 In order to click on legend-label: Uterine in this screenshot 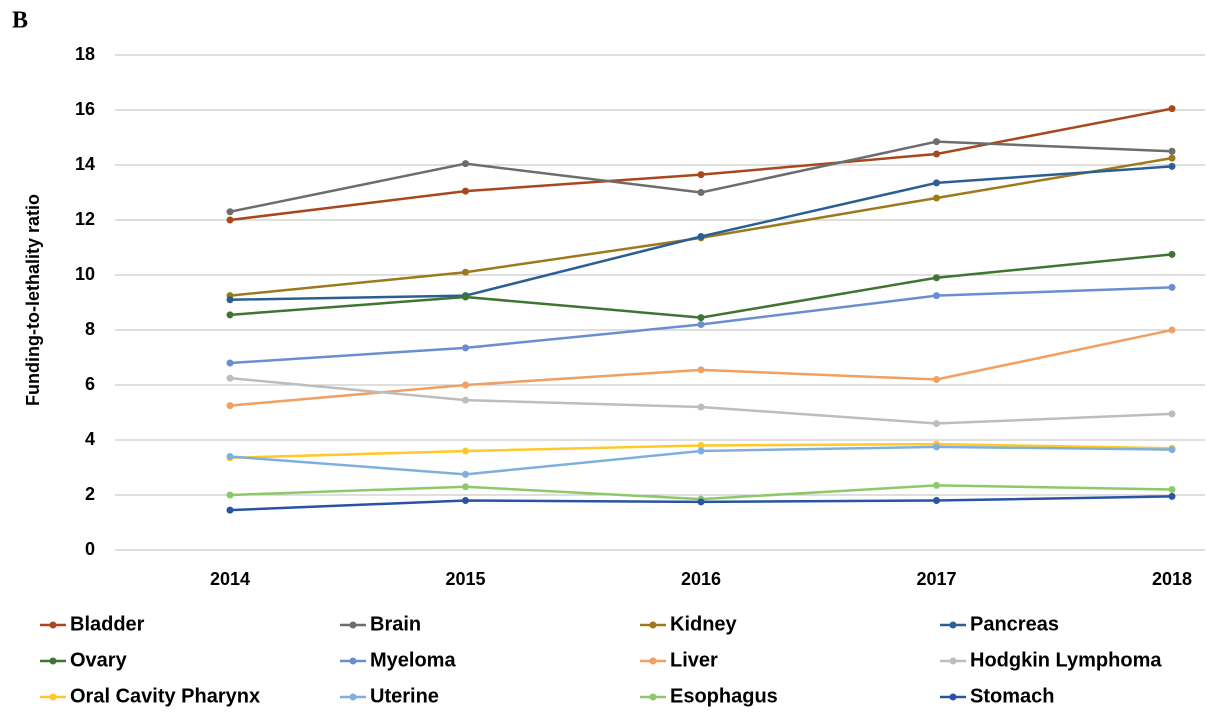, I will do `click(404, 696)`.